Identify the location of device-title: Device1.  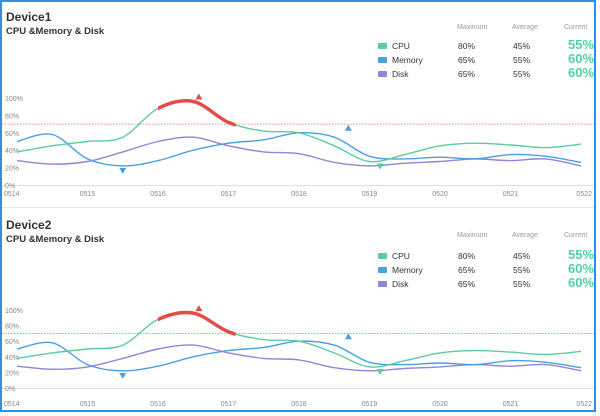
(29, 17).